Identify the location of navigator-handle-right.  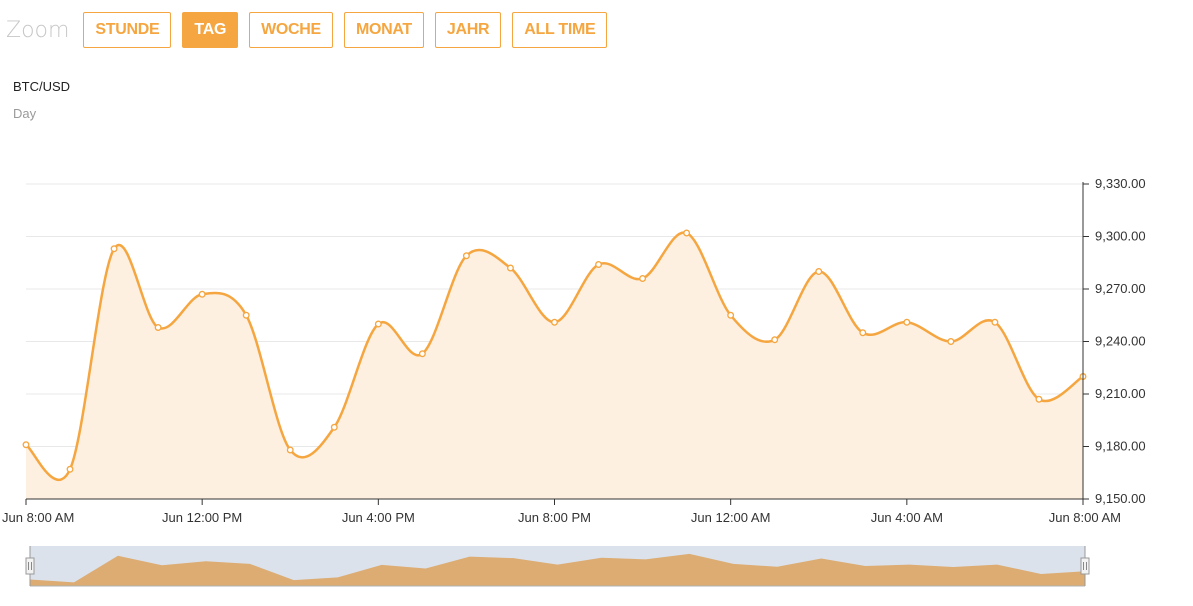
(1085, 566).